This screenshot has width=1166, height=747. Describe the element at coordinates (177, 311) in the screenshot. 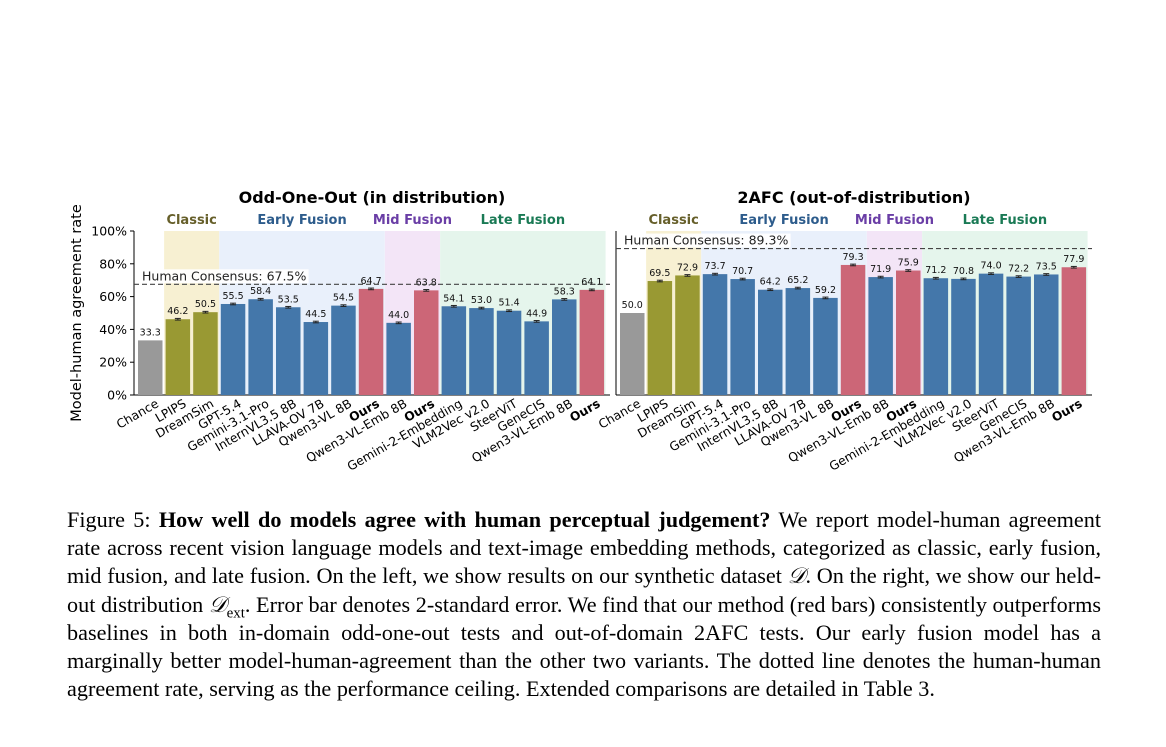

I see `chart1-value-label: 46.2` at that location.